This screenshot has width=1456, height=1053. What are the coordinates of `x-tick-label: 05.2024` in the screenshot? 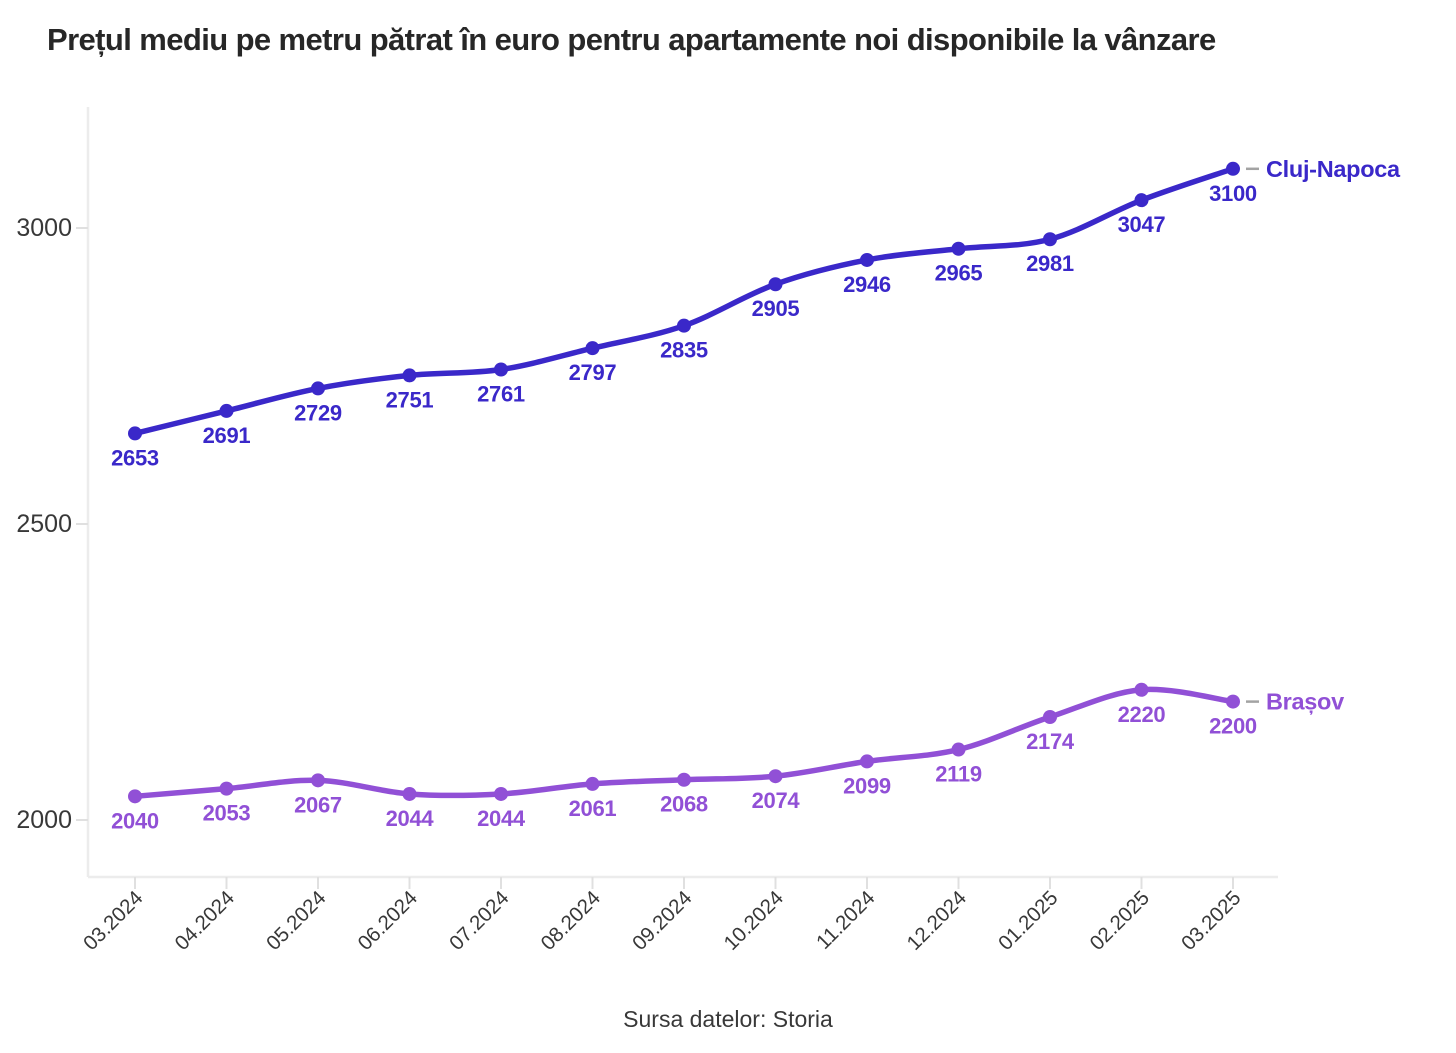 It's located at (296, 920).